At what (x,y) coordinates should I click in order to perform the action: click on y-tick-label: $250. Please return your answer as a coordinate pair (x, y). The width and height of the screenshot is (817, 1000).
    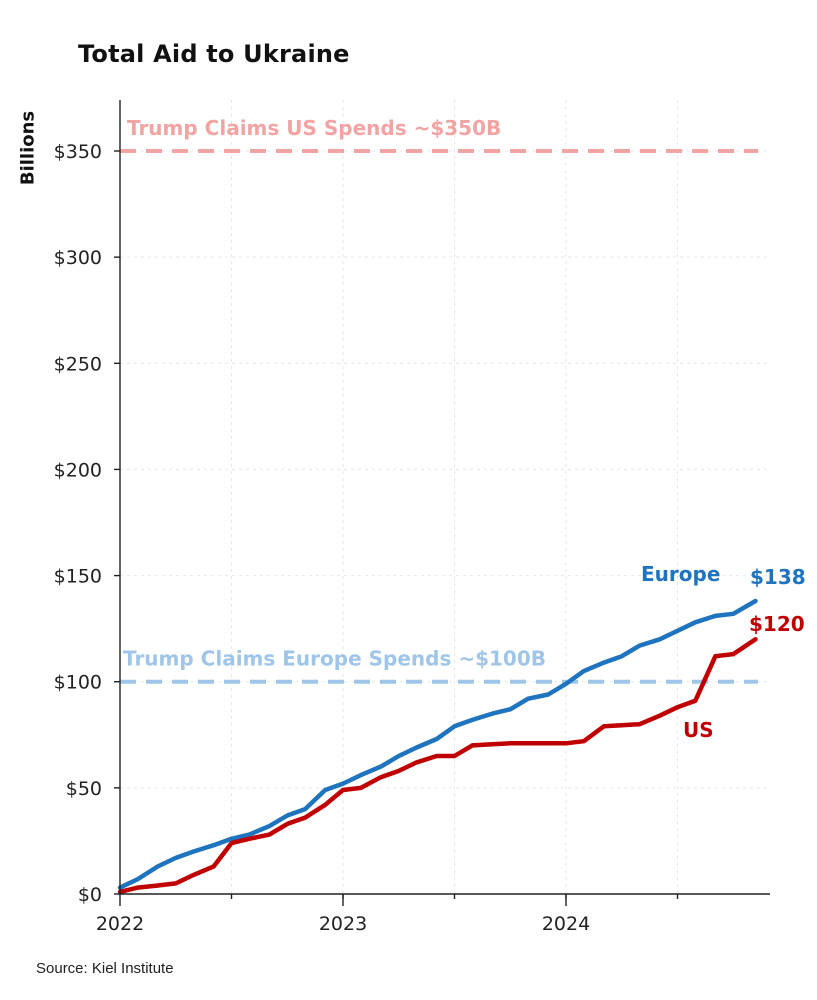
    Looking at the image, I should click on (78, 364).